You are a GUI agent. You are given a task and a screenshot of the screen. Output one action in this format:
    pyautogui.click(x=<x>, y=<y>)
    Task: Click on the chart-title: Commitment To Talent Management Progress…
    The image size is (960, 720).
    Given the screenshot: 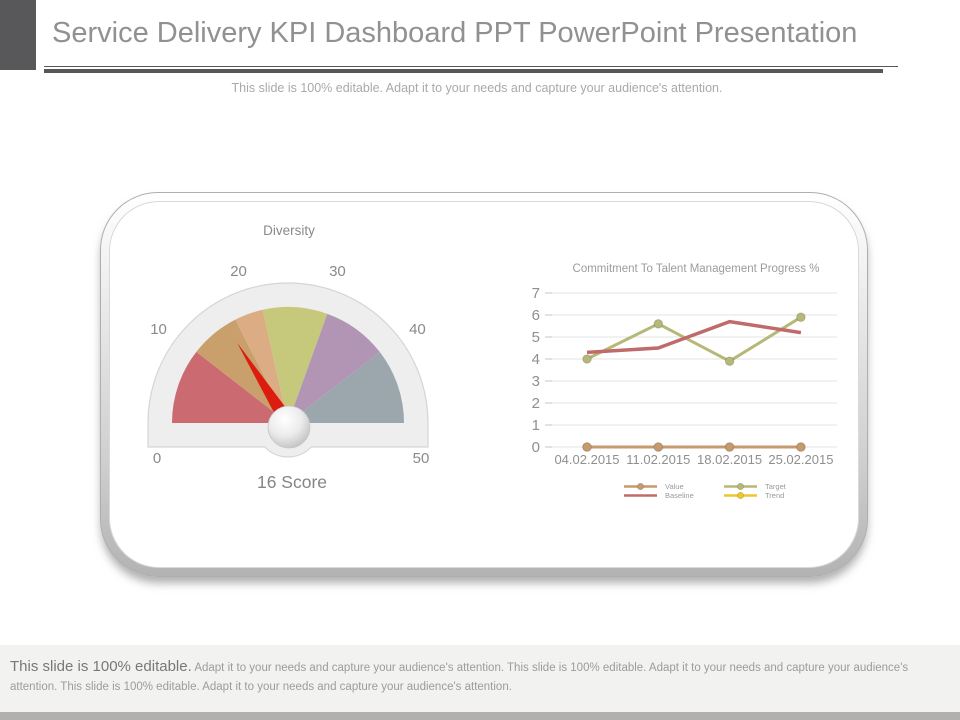 What is the action you would take?
    pyautogui.click(x=696, y=269)
    